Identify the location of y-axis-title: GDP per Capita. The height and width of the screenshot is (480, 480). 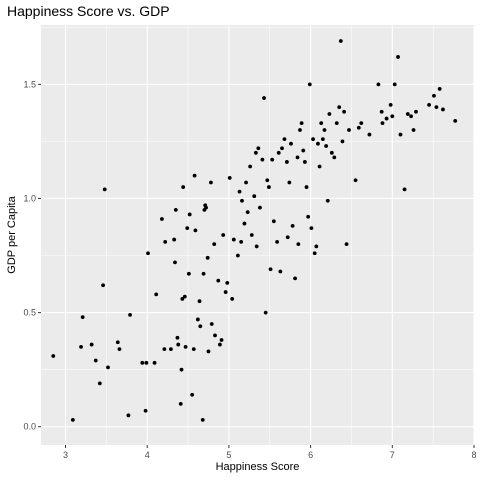
(12, 234).